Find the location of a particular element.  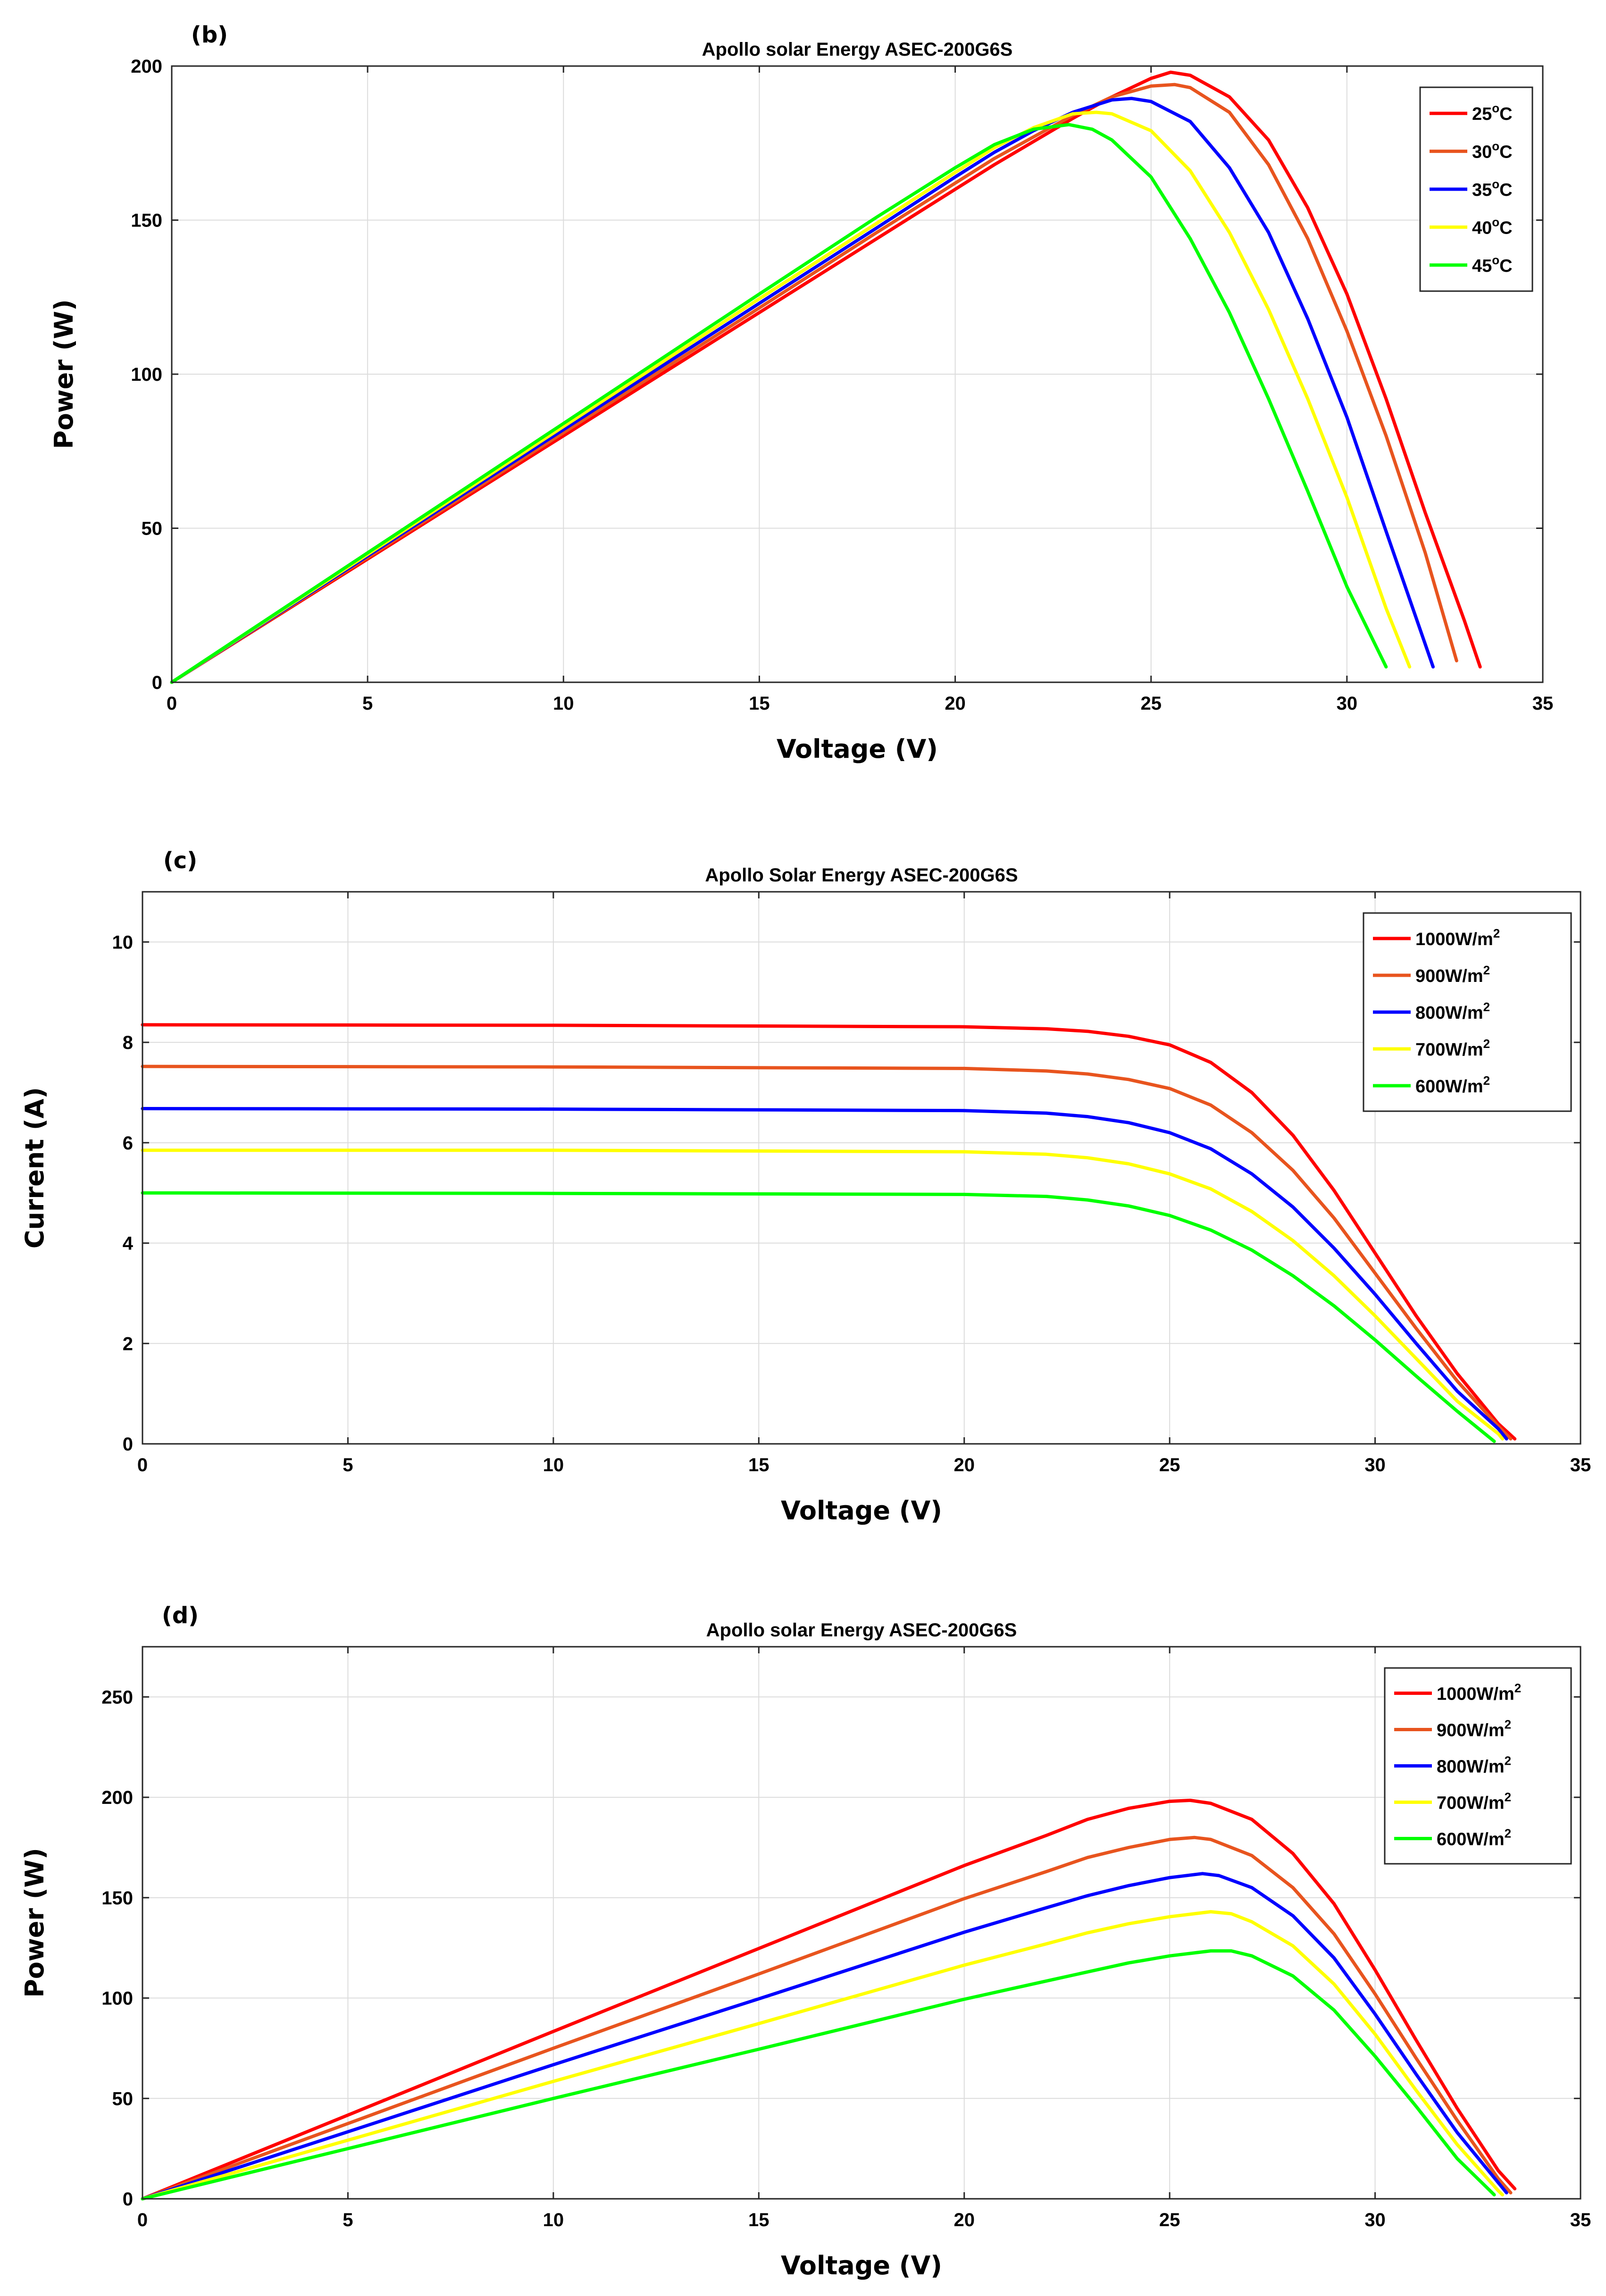

panel-label: (b) is located at coordinates (209, 35).